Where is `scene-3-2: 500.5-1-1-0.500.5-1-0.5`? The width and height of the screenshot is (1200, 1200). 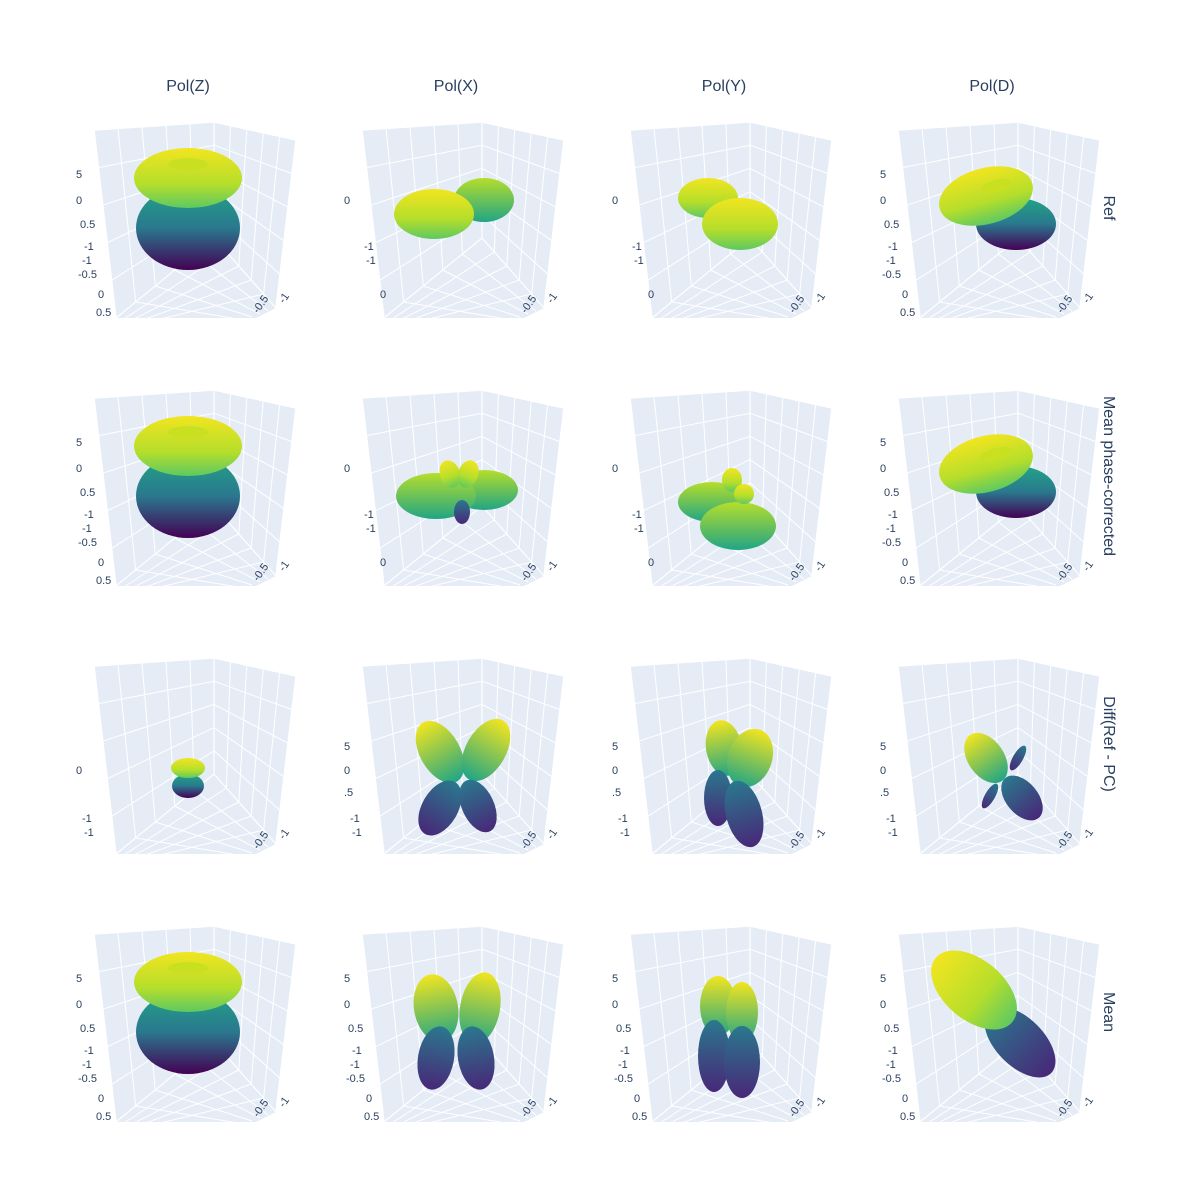 scene-3-2: 500.5-1-1-0.500.5-1-0.5 is located at coordinates (737, 1017).